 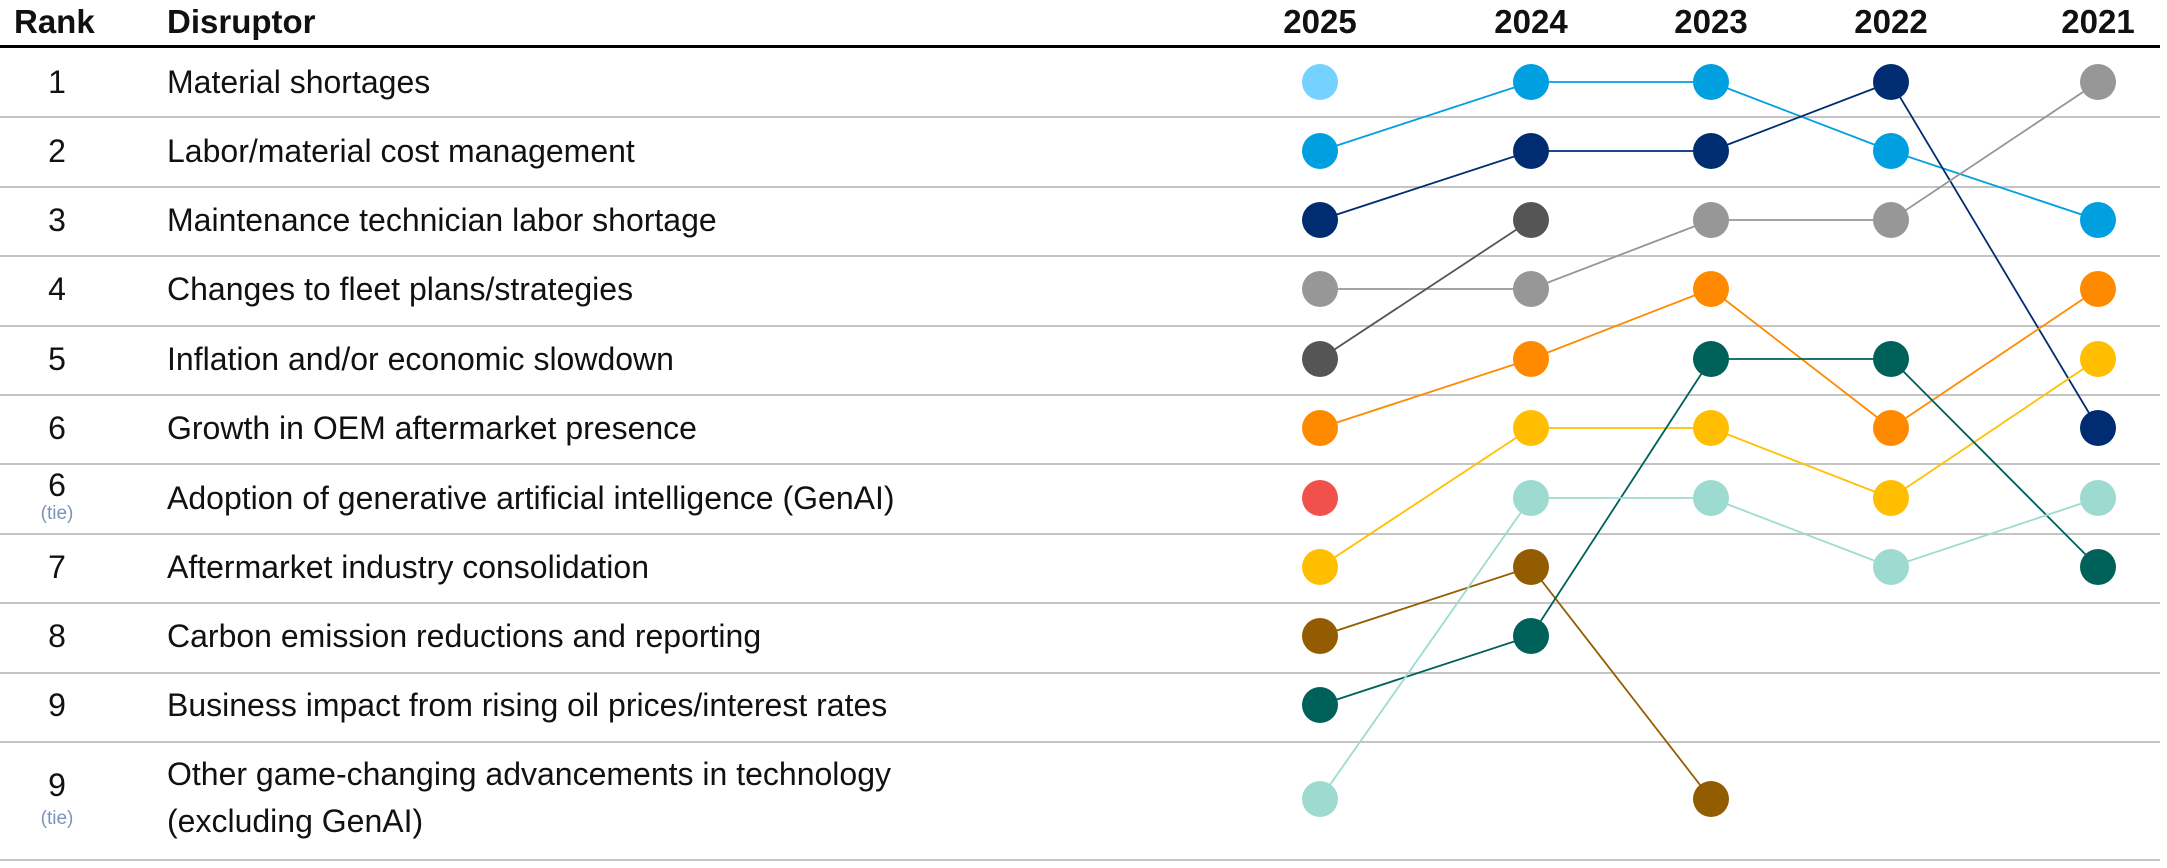 I want to click on rank-column-header: Rank, so click(x=54, y=21).